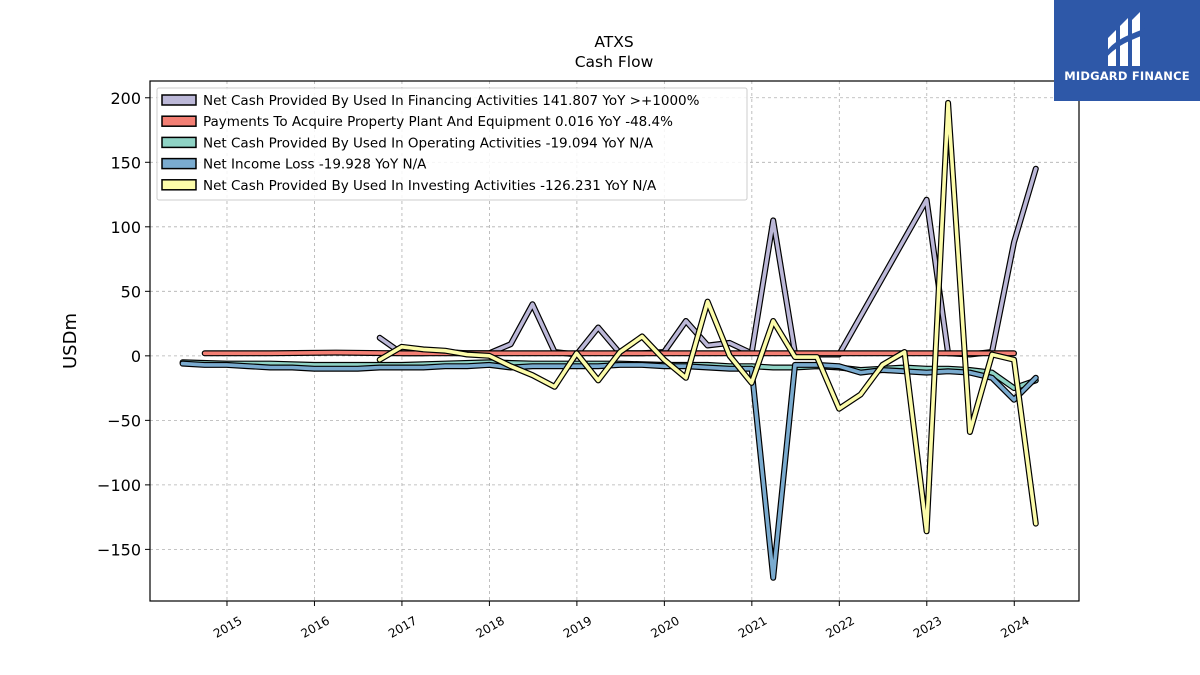 Image resolution: width=1200 pixels, height=675 pixels. Describe the element at coordinates (613, 42) in the screenshot. I see `chart-title: ATXS` at that location.